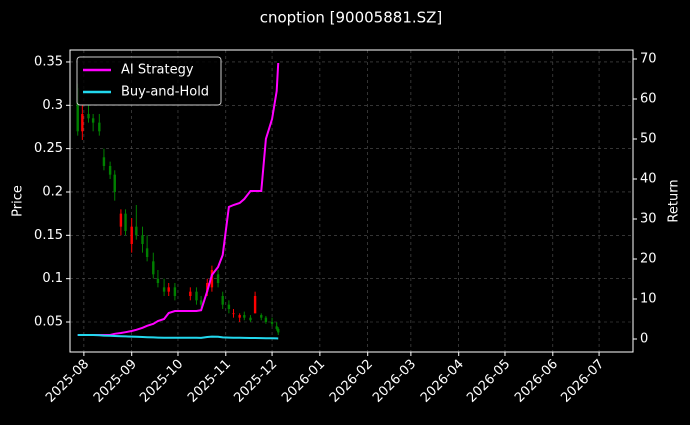 The width and height of the screenshot is (690, 425). I want to click on chart-title: cnoption [90005881.SZ], so click(351, 18).